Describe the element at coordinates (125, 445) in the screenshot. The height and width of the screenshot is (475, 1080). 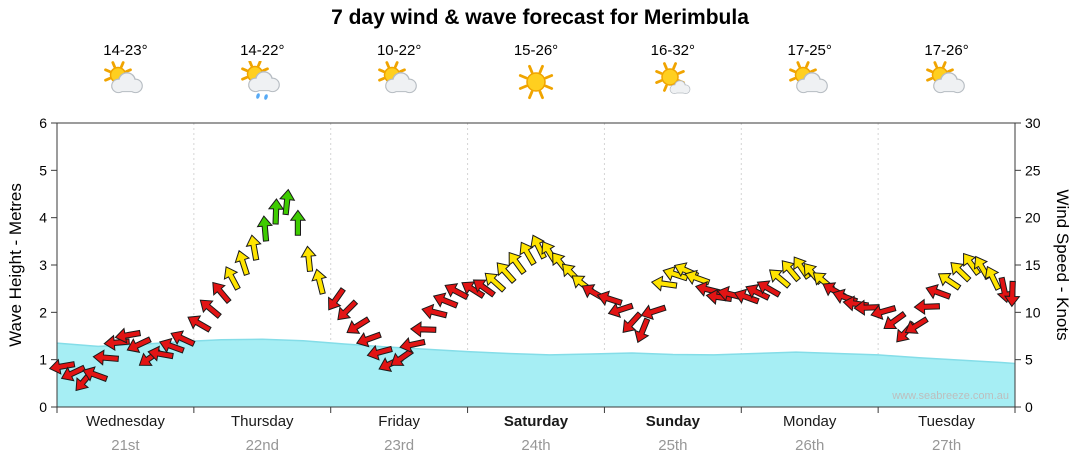
I see `day-date-label: 21st` at that location.